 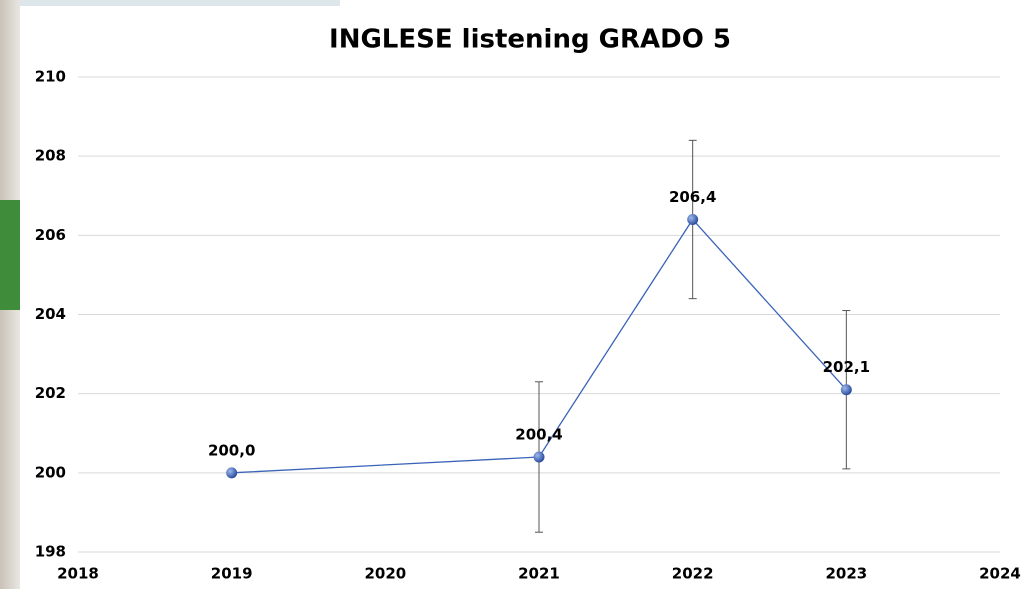 What do you see at coordinates (78, 574) in the screenshot?
I see `x-tick-label: 2018` at bounding box center [78, 574].